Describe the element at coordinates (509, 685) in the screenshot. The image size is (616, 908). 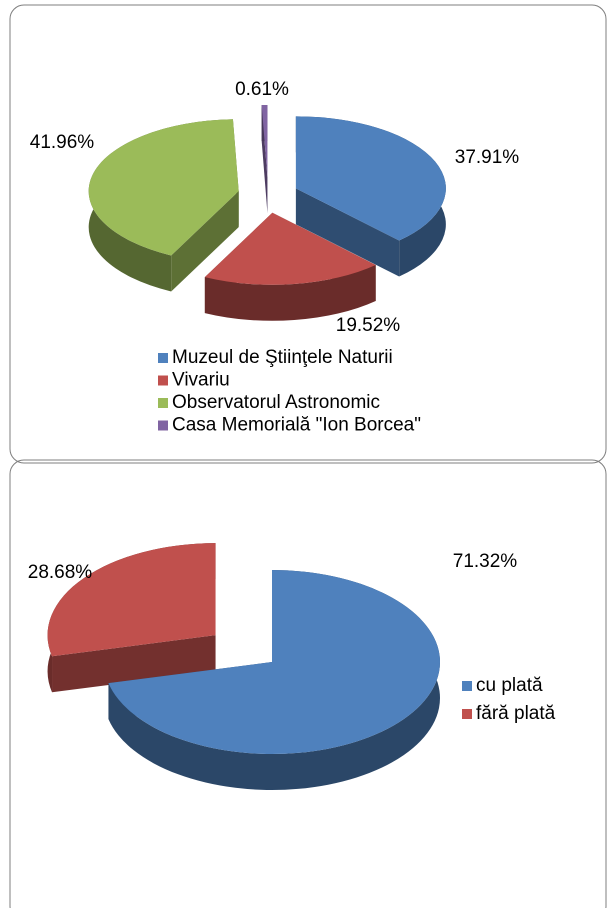
I see `legend-label: cu plată` at that location.